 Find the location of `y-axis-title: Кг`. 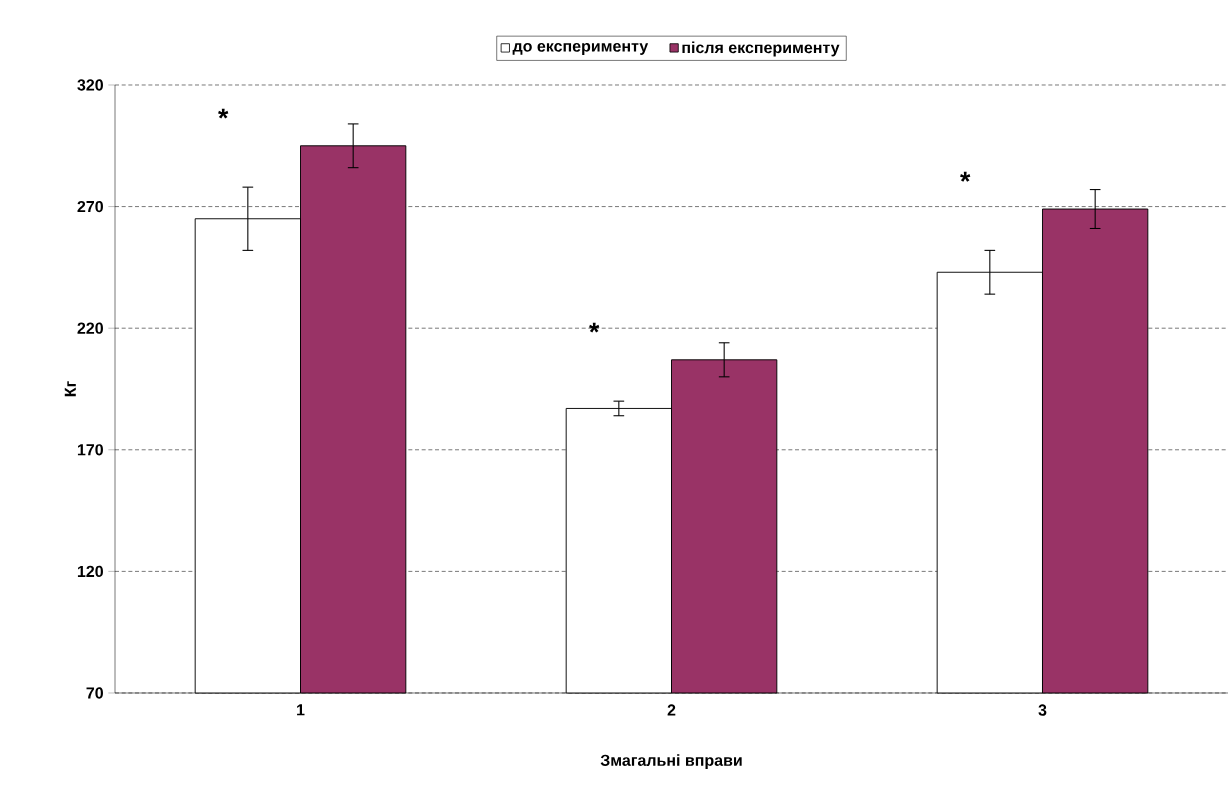

y-axis-title: Кг is located at coordinates (70, 389).